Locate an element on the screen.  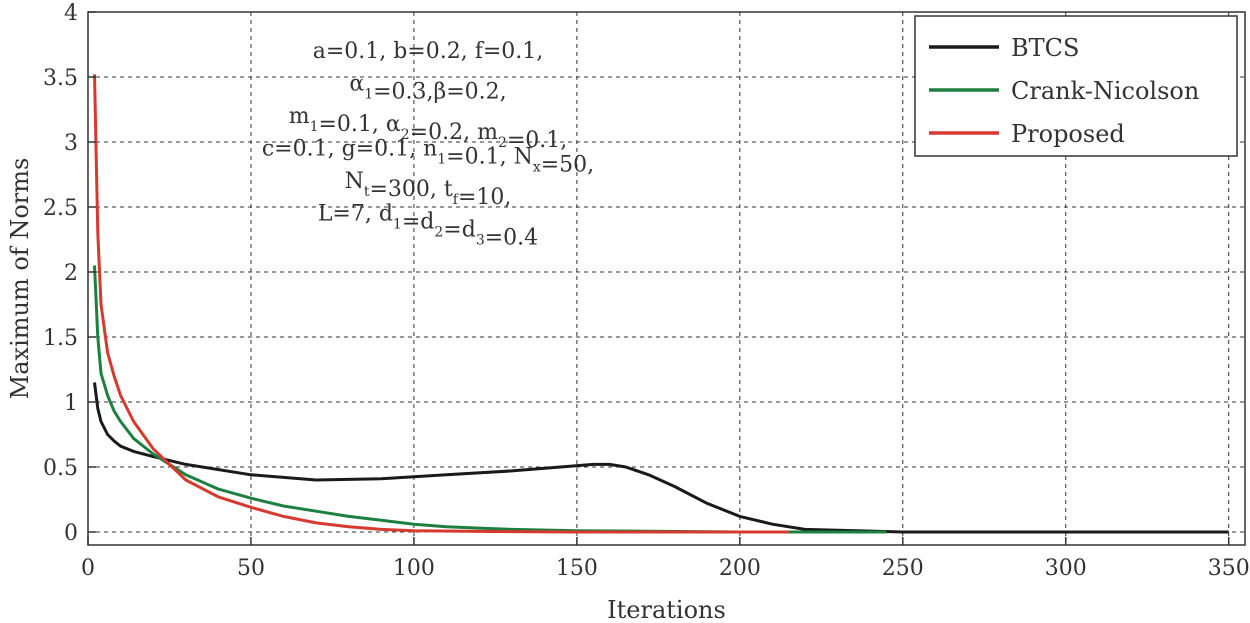
annotation-text: =0.1, α is located at coordinates (359, 124).